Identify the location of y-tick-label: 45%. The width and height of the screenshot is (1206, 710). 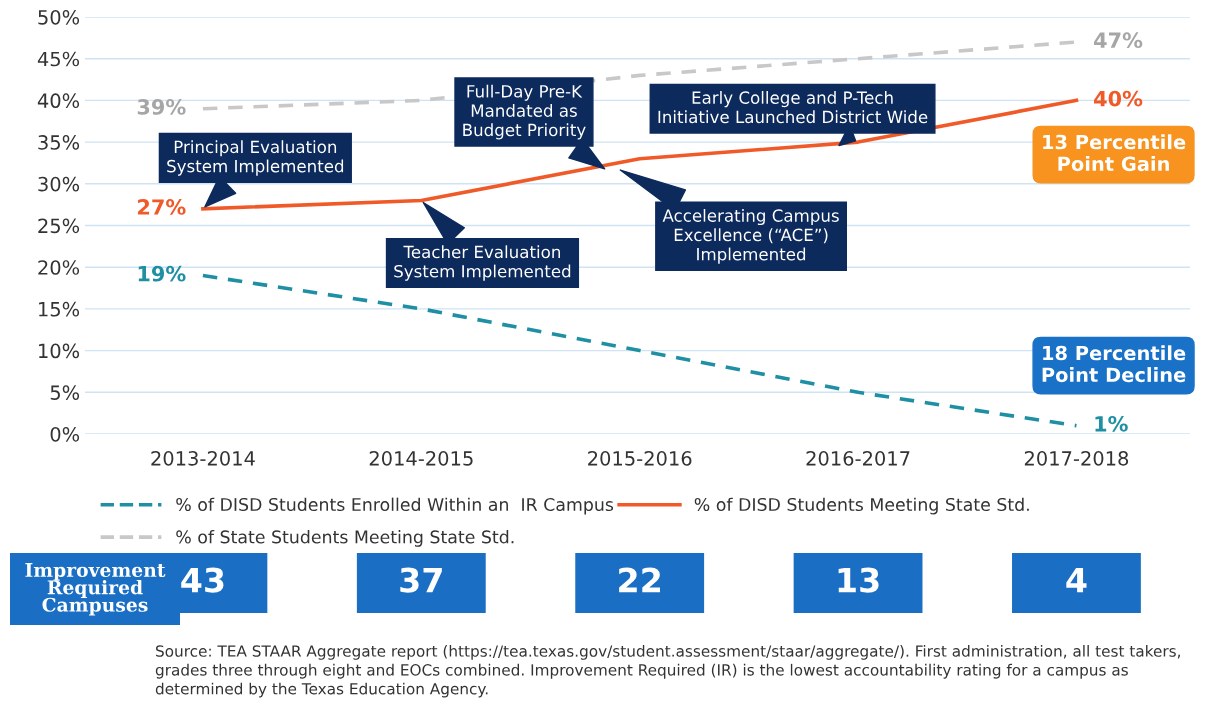
(58, 59).